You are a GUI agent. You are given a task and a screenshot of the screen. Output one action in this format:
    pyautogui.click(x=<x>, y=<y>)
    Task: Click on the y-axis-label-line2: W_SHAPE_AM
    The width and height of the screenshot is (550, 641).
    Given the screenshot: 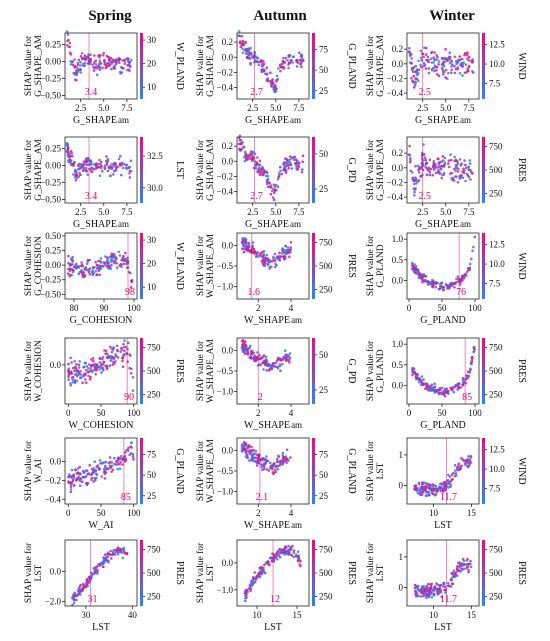 What is the action you would take?
    pyautogui.click(x=211, y=471)
    